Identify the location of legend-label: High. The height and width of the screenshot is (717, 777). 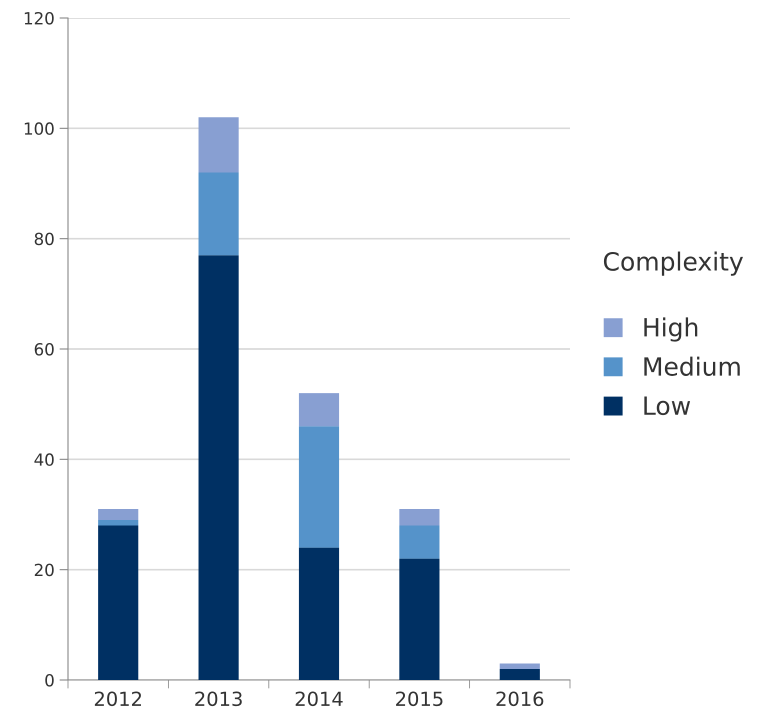
(671, 329).